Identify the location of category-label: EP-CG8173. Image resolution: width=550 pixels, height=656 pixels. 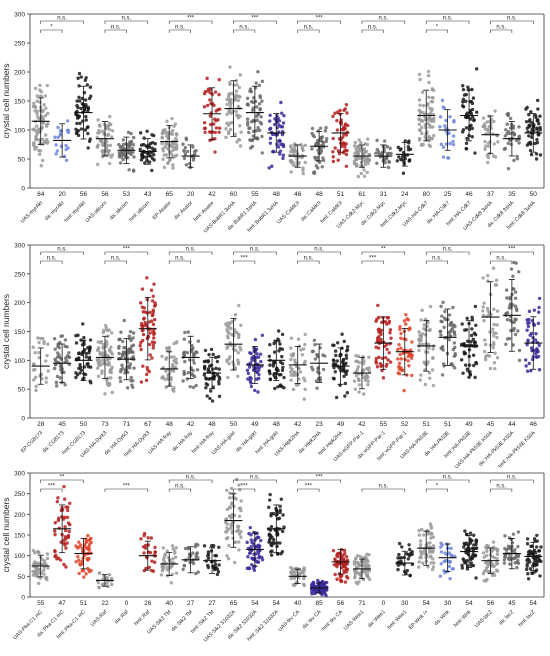
(32, 442).